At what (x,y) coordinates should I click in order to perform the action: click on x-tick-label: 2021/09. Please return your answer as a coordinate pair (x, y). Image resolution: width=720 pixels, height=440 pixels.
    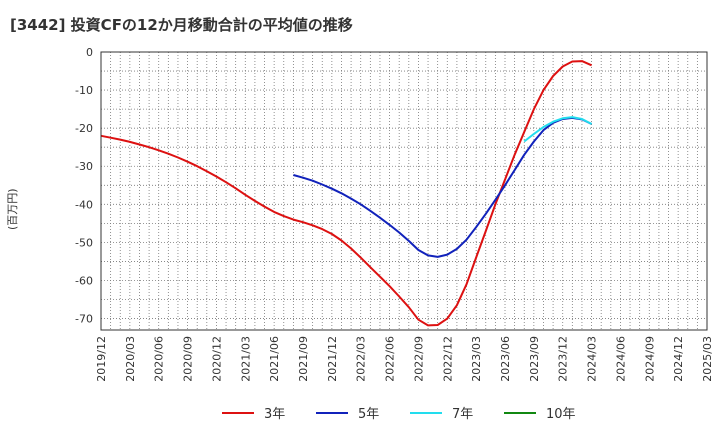
    Looking at the image, I should click on (303, 359).